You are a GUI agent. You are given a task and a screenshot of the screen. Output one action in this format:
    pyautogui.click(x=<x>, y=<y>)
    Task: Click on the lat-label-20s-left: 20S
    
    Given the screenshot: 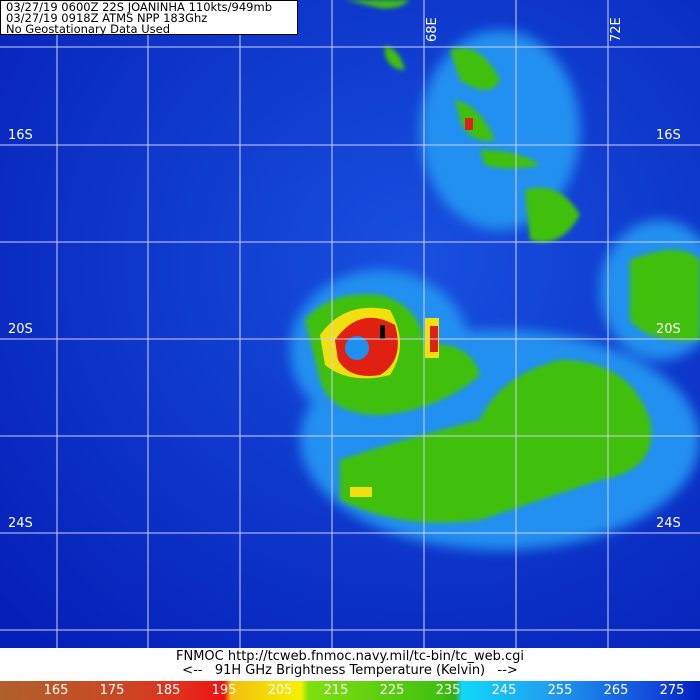 What is the action you would take?
    pyautogui.click(x=20, y=329)
    